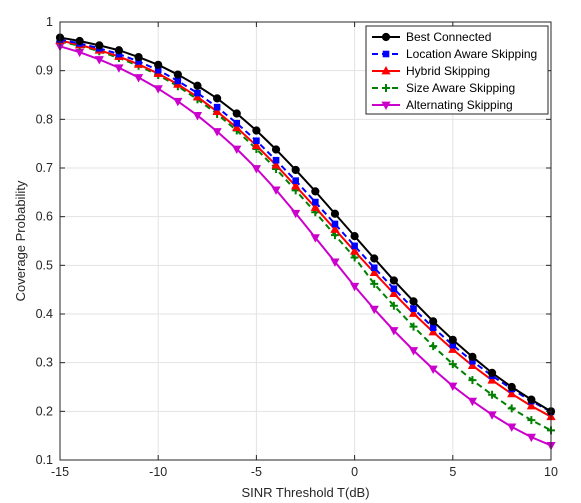  Describe the element at coordinates (431, 37) in the screenshot. I see `legend-item-best-connected: Best Connected` at that location.